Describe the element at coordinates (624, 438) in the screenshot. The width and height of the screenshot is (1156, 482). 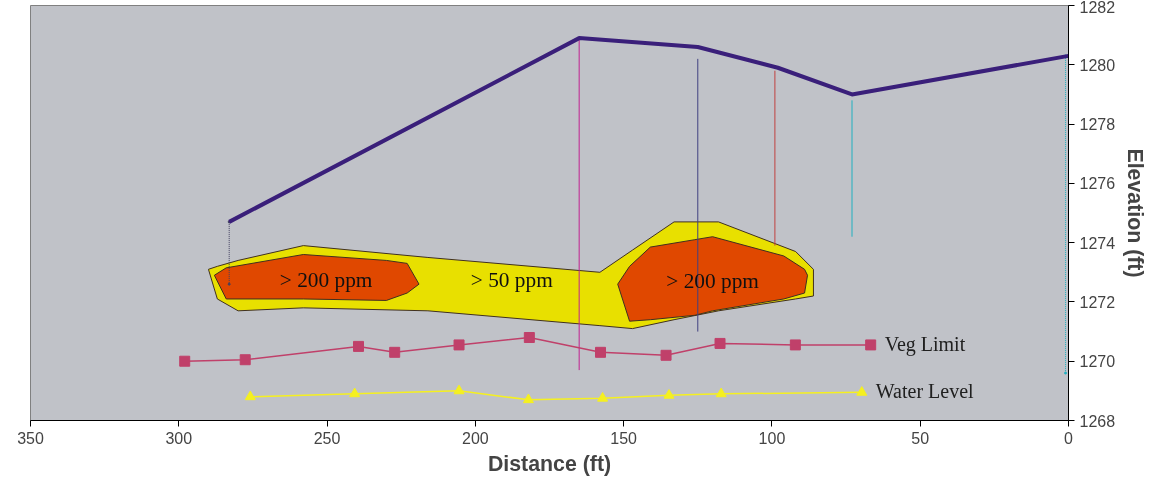
I see `x-tick-label: 150` at that location.